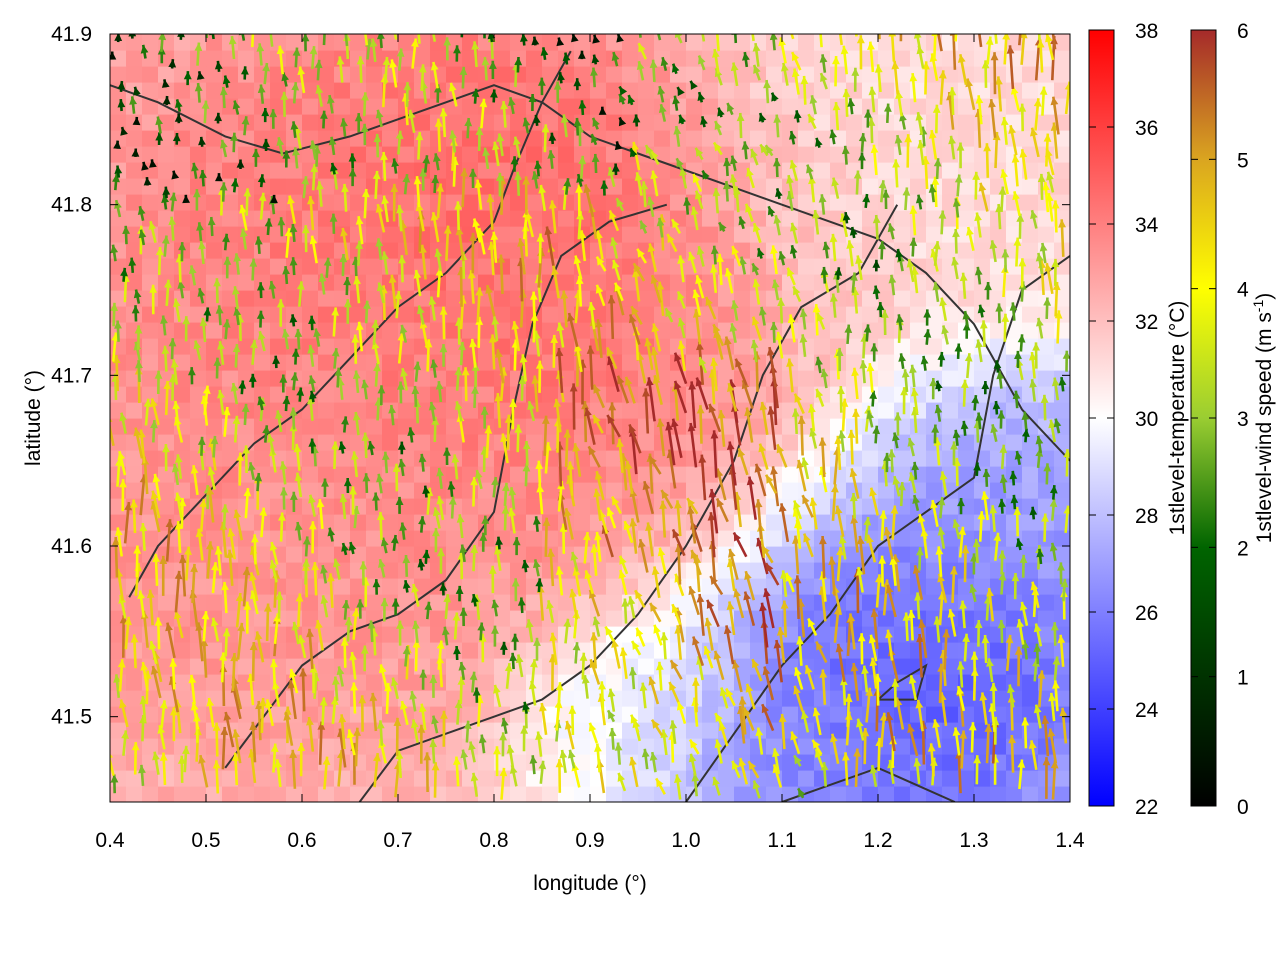 The height and width of the screenshot is (960, 1280). What do you see at coordinates (1146, 31) in the screenshot?
I see `colorbar-tick-label: 38` at bounding box center [1146, 31].